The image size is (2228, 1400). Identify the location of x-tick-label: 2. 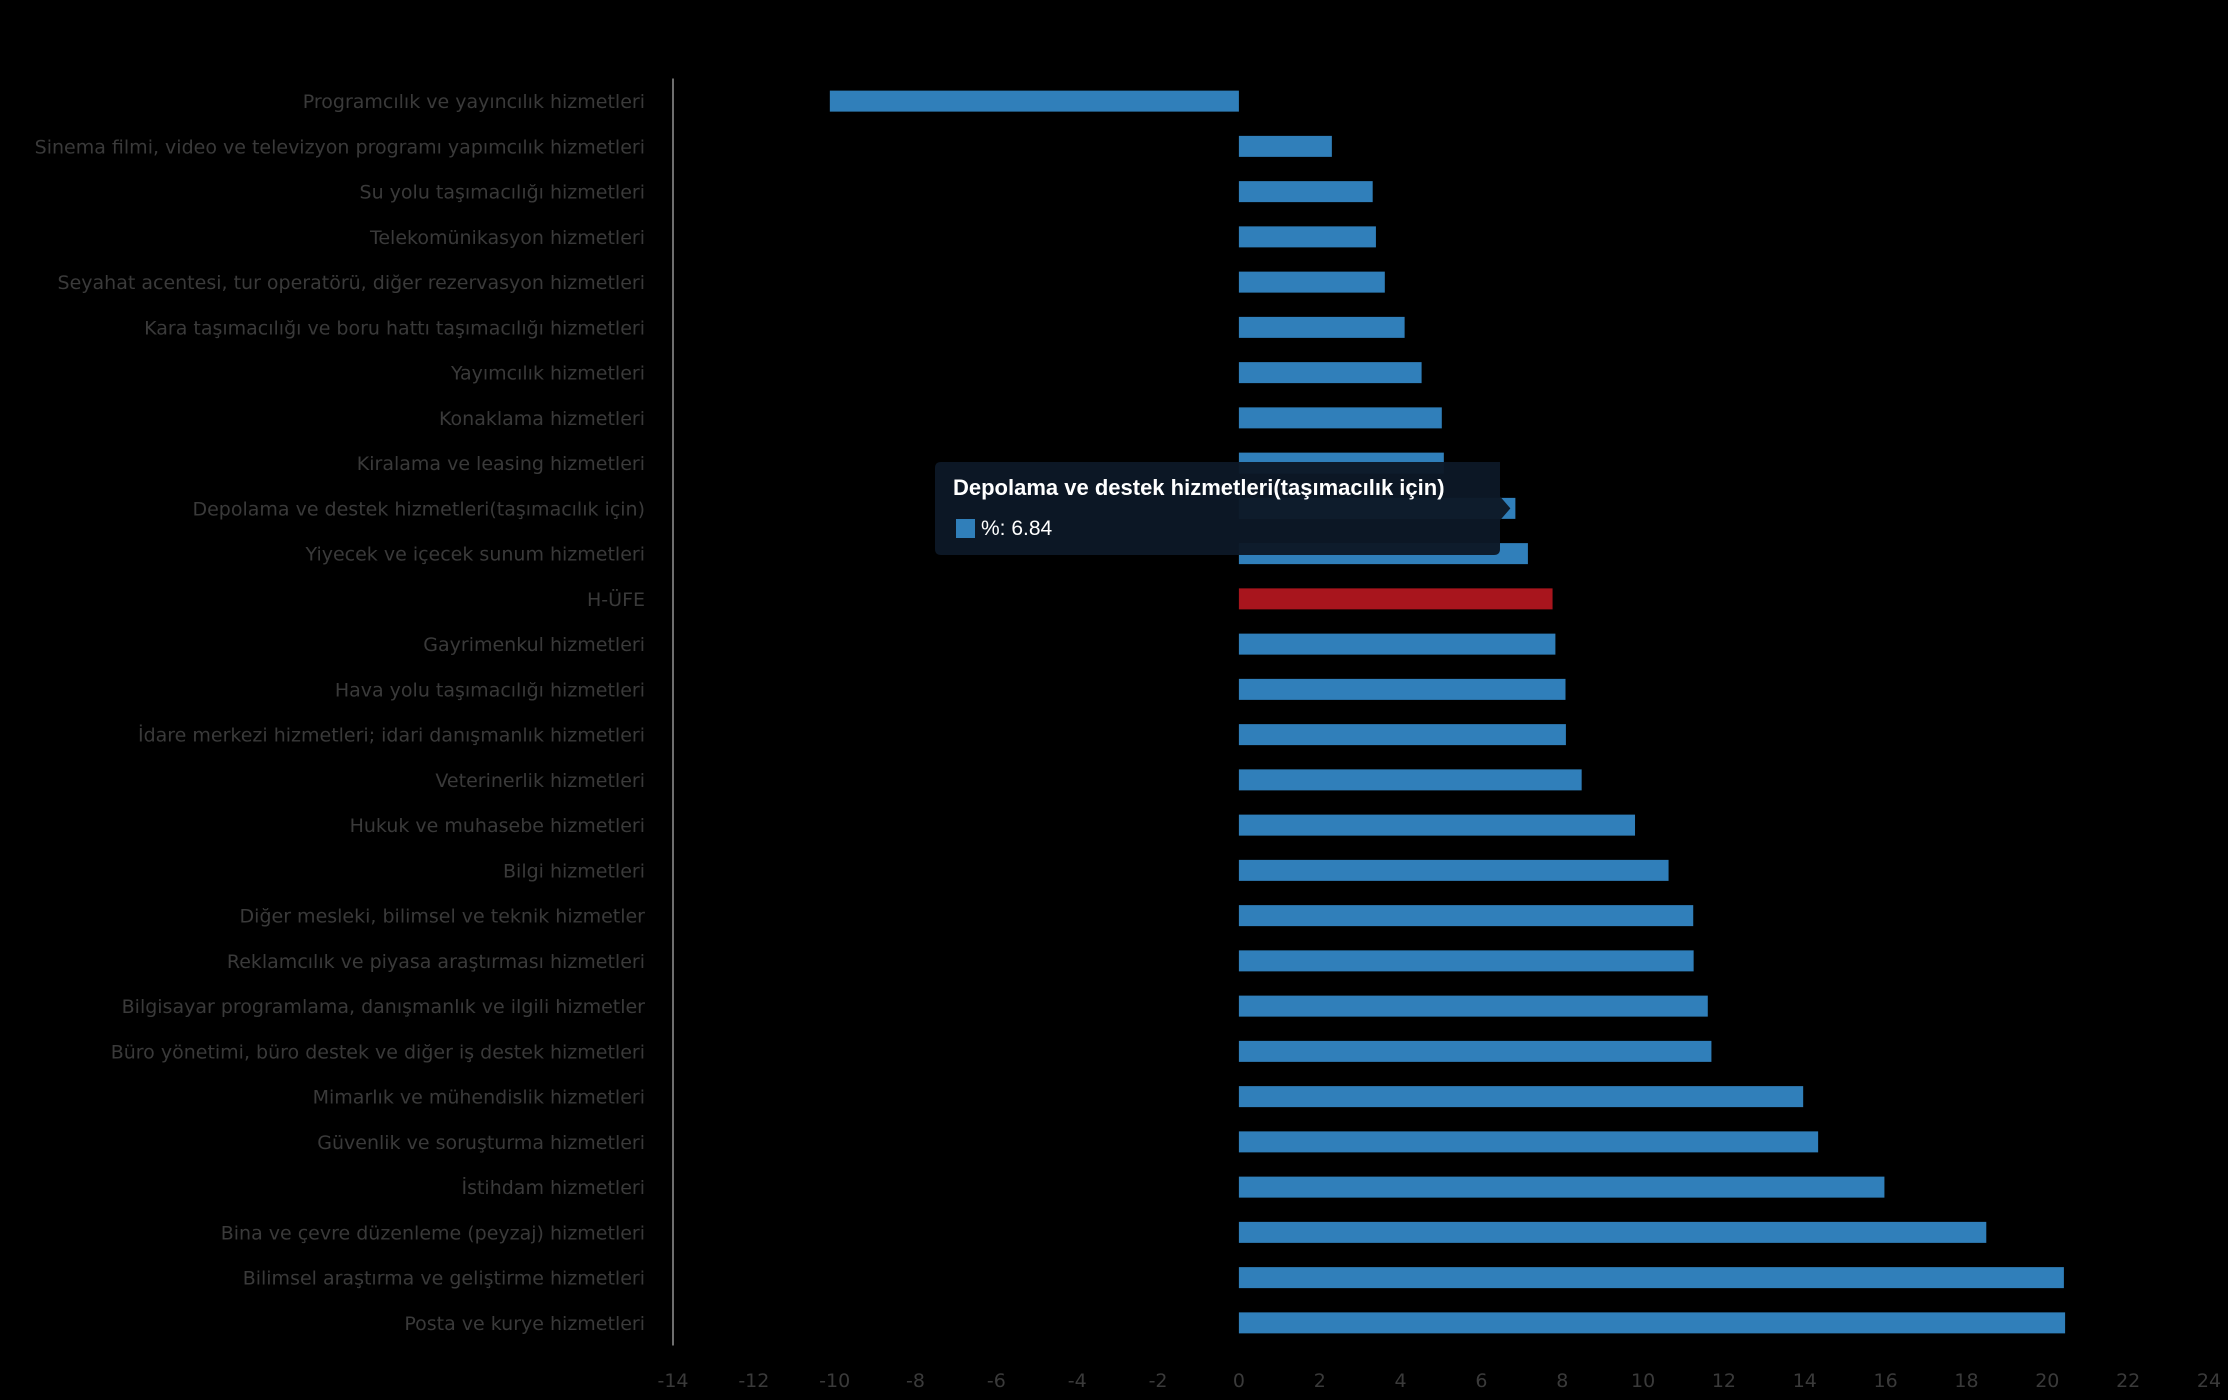
(1320, 1381).